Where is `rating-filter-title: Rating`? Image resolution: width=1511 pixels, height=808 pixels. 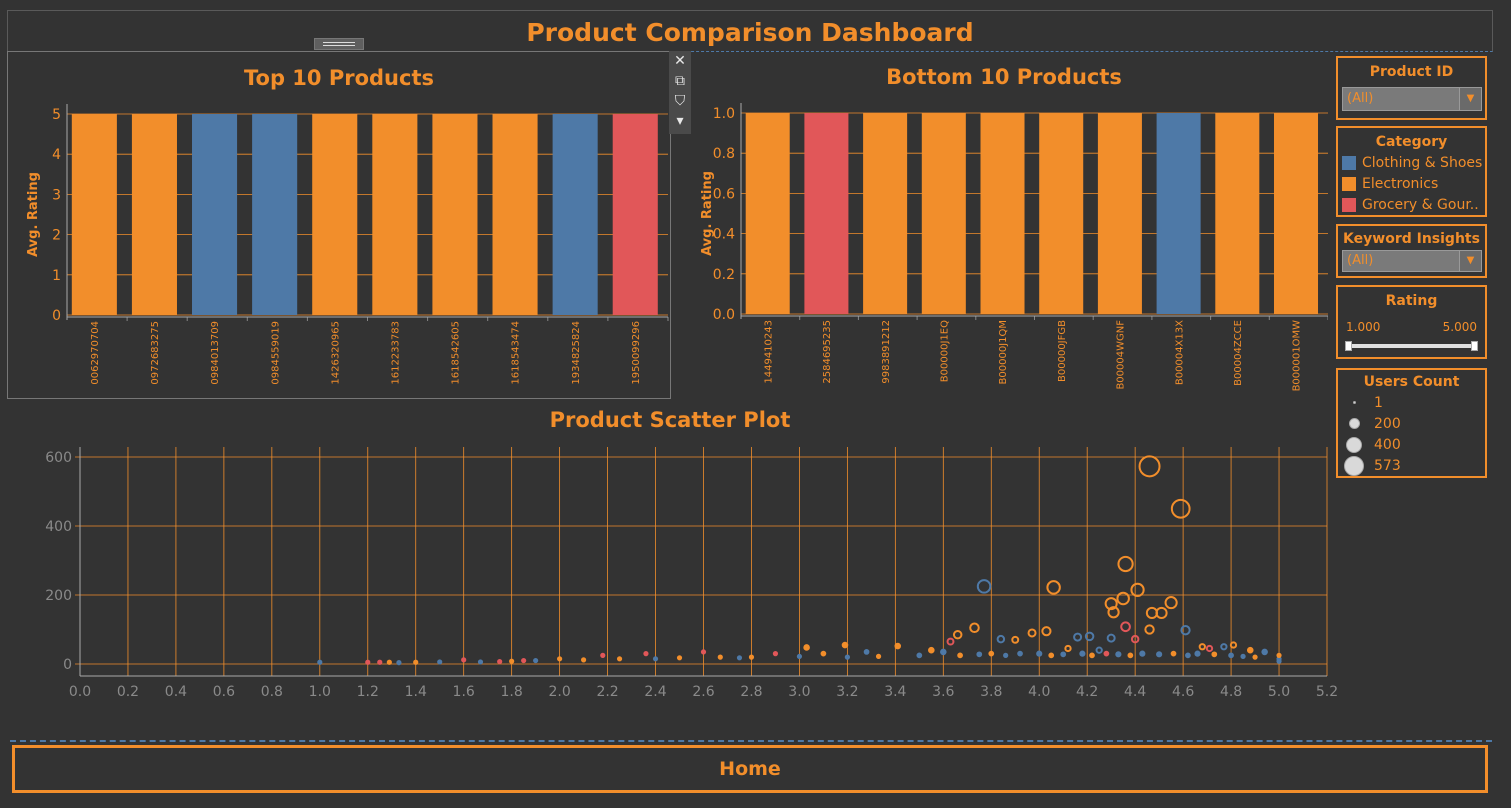 rating-filter-title: Rating is located at coordinates (1411, 301).